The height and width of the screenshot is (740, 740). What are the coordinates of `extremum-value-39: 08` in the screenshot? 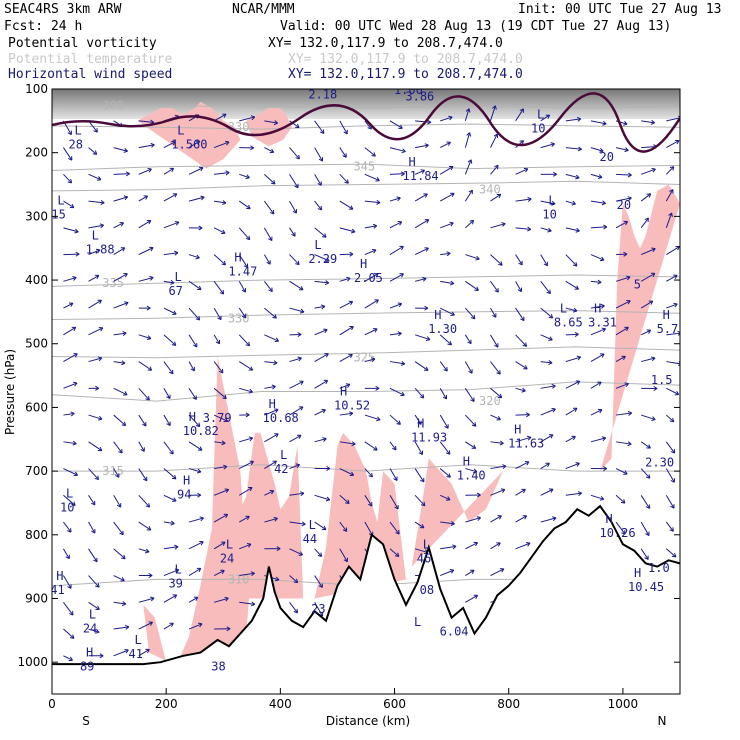 It's located at (427, 590).